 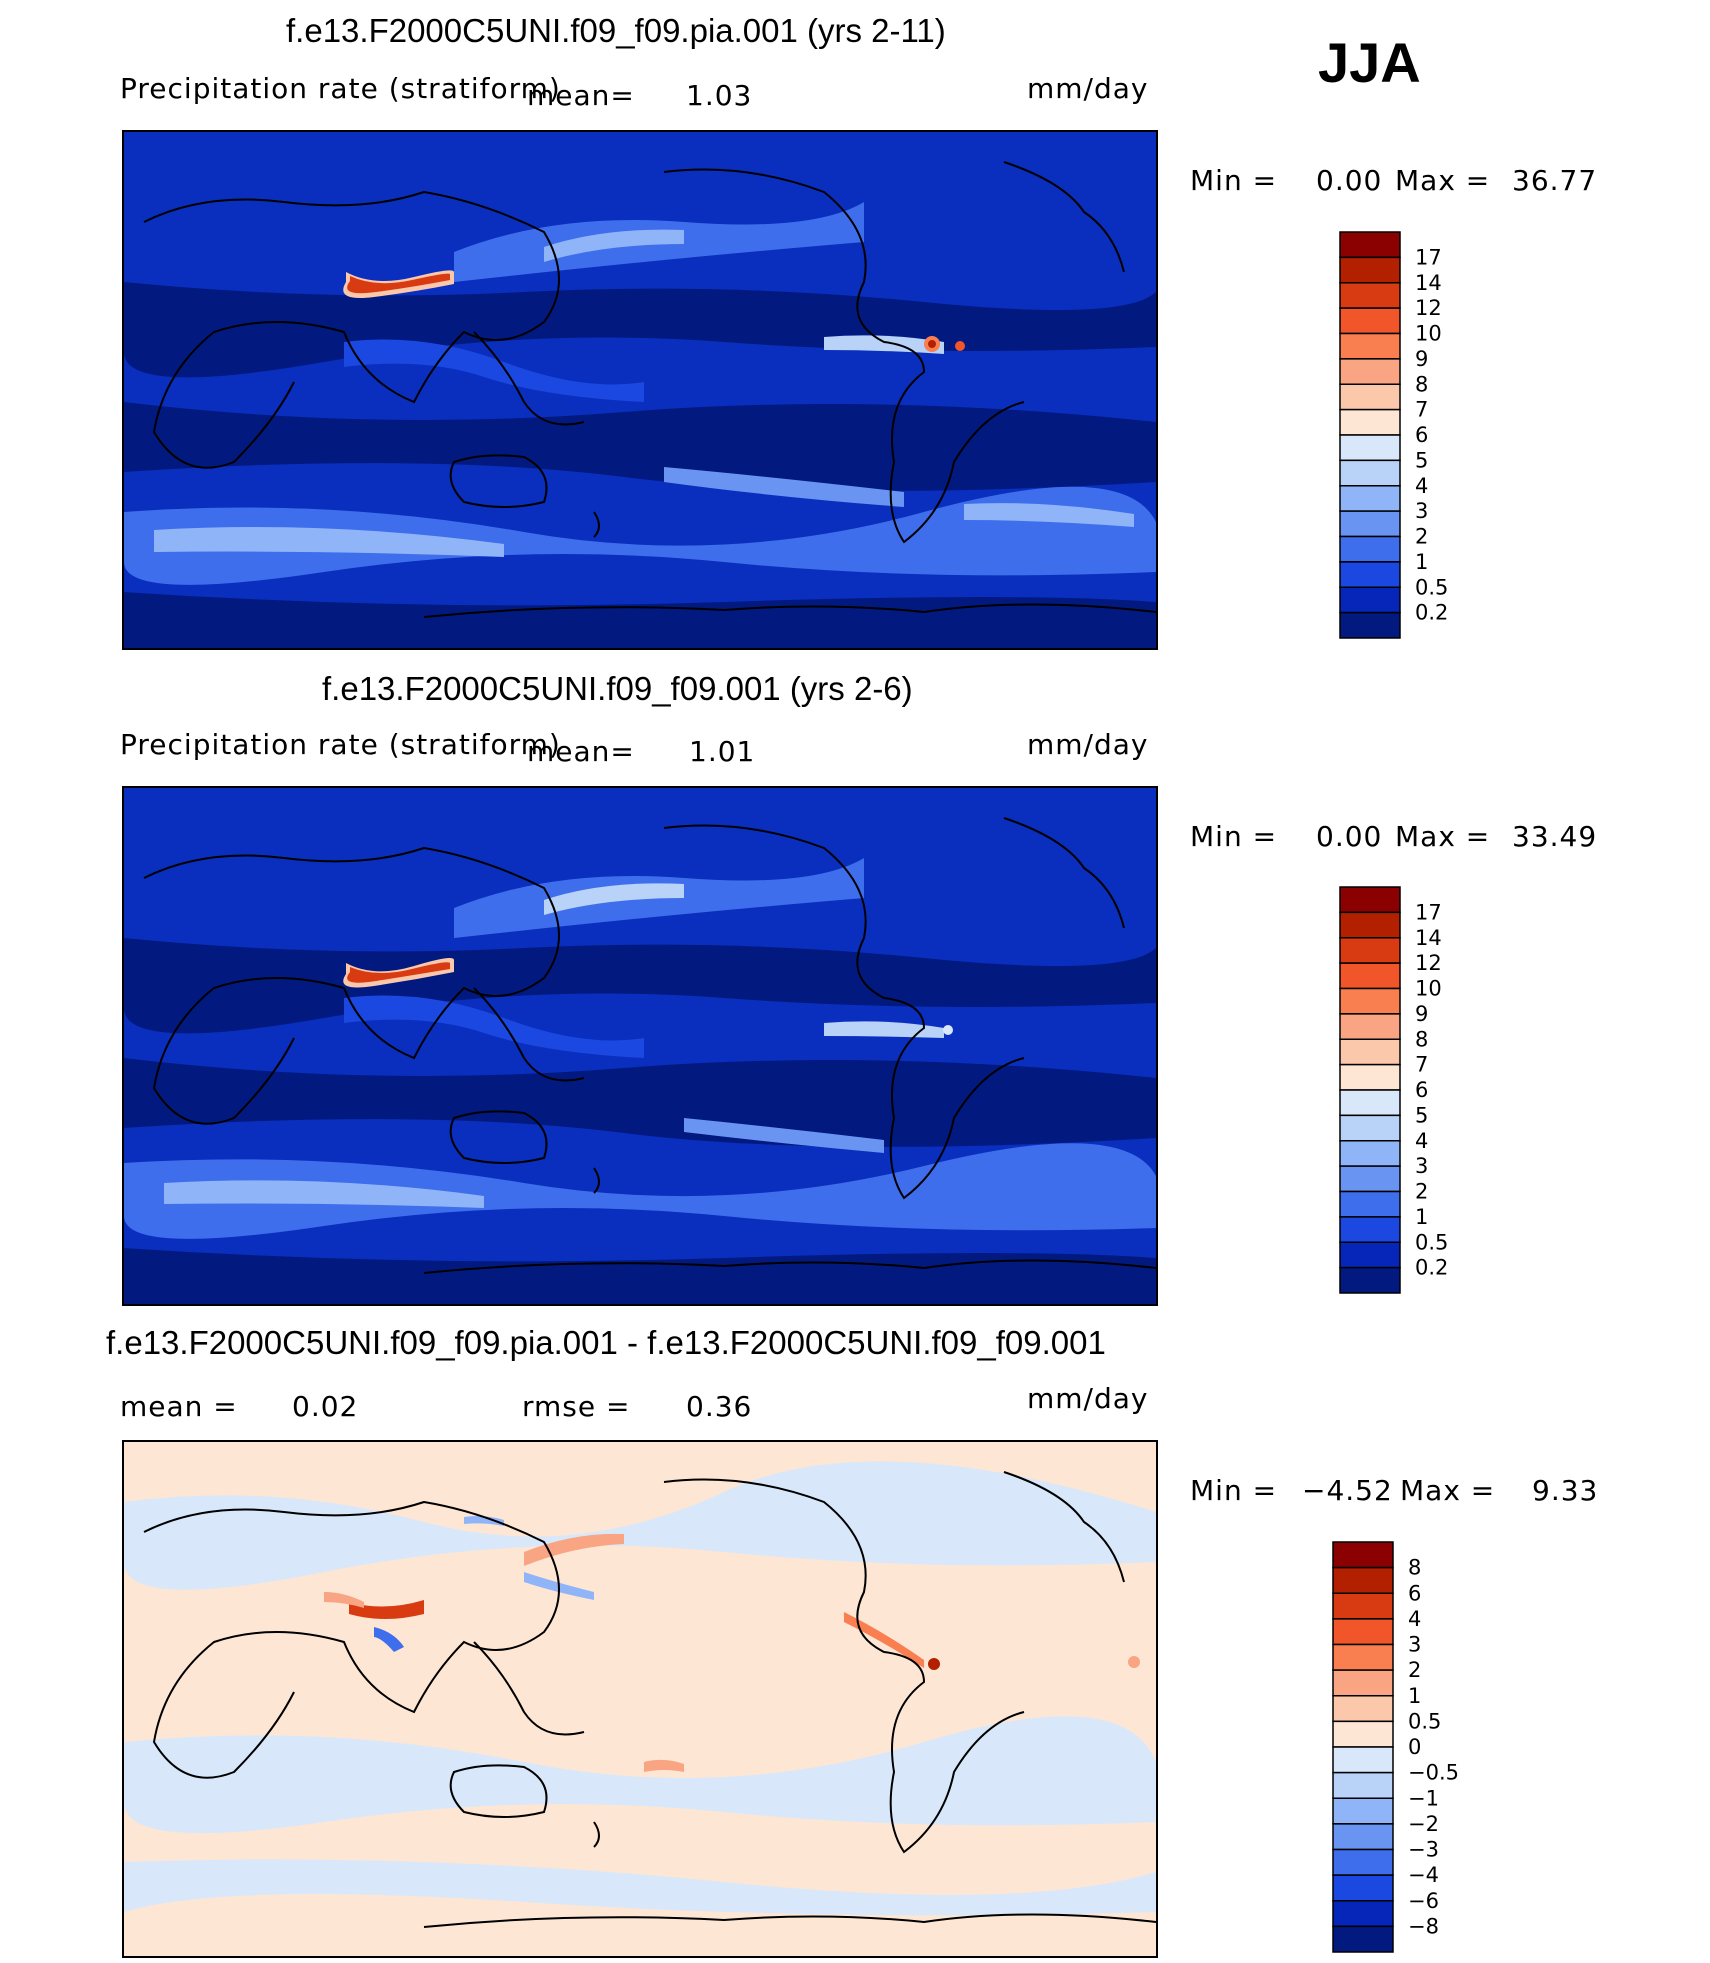 I want to click on panel1-colorbar: 17 14 12 10 9 8 7 6 5 4 3 2 1 0.5 0.2, so click(x=1399, y=437).